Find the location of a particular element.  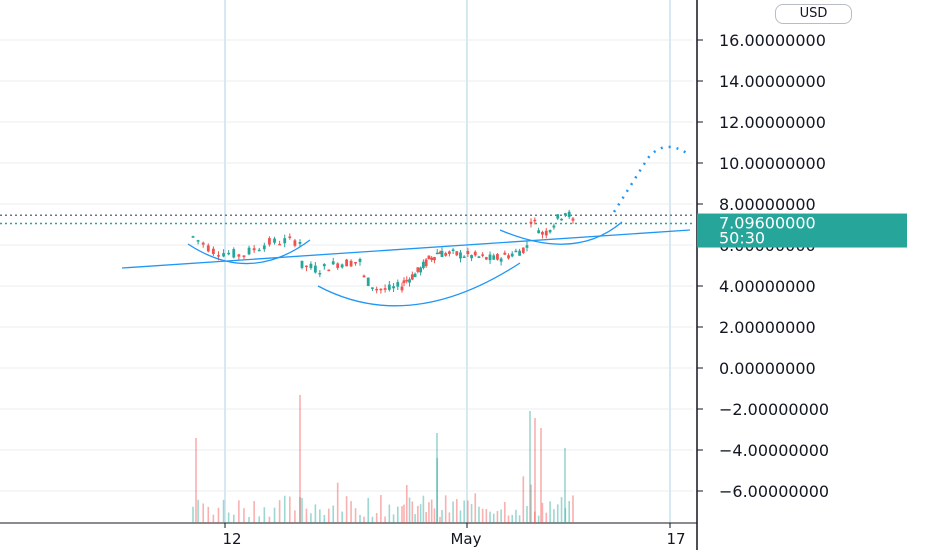

price-tick-label: −2.00000000 is located at coordinates (774, 409).